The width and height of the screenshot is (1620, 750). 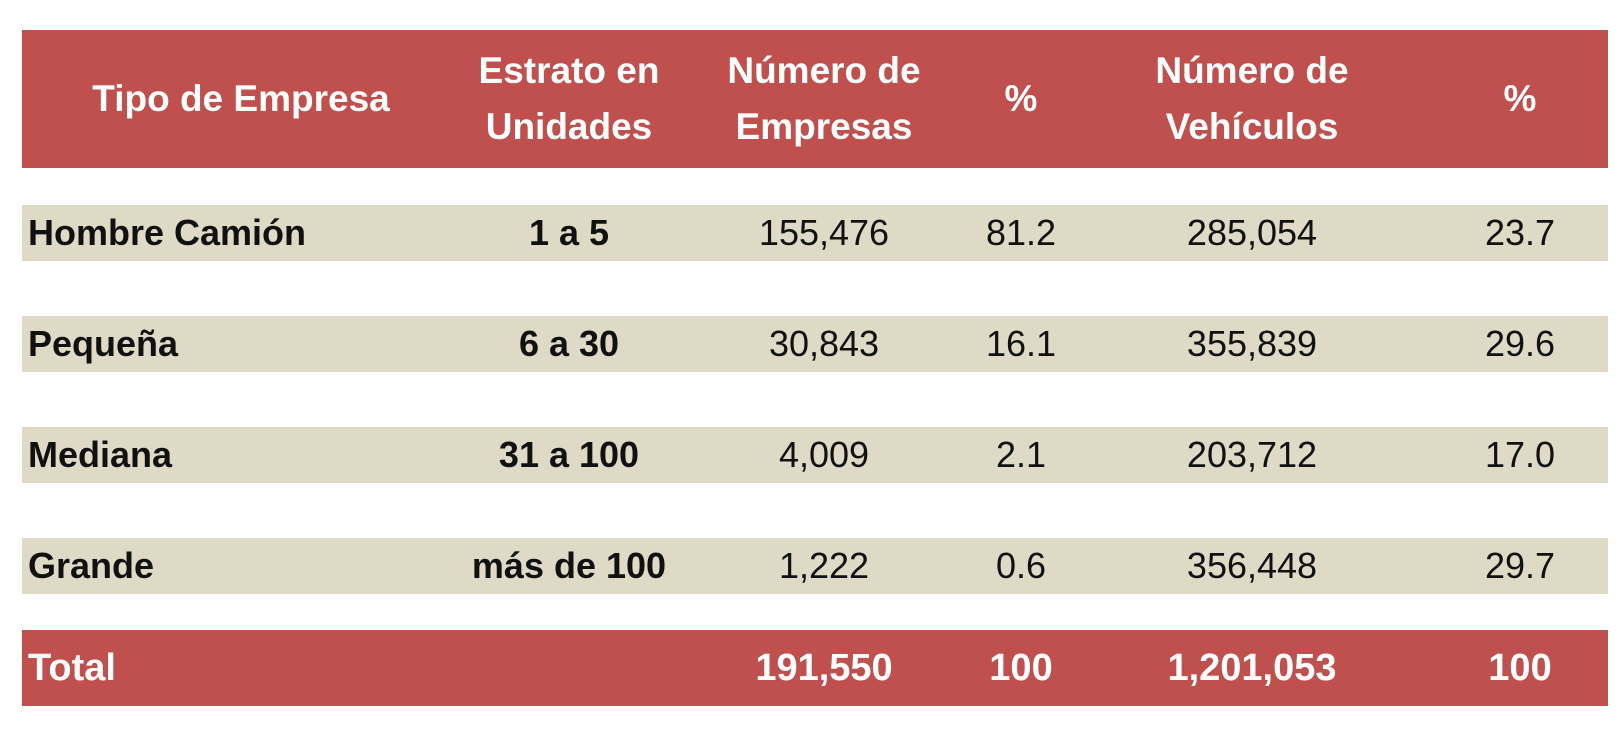 What do you see at coordinates (824, 343) in the screenshot?
I see `cell-num-empresas: 30,843` at bounding box center [824, 343].